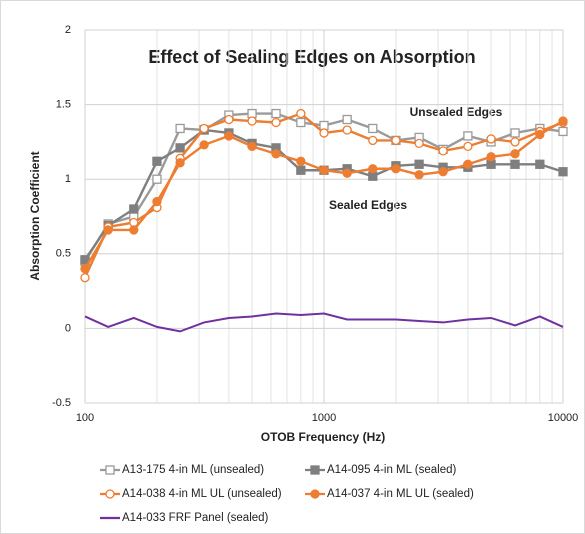 The width and height of the screenshot is (585, 534). What do you see at coordinates (68, 179) in the screenshot?
I see `y-tick-label: 1` at bounding box center [68, 179].